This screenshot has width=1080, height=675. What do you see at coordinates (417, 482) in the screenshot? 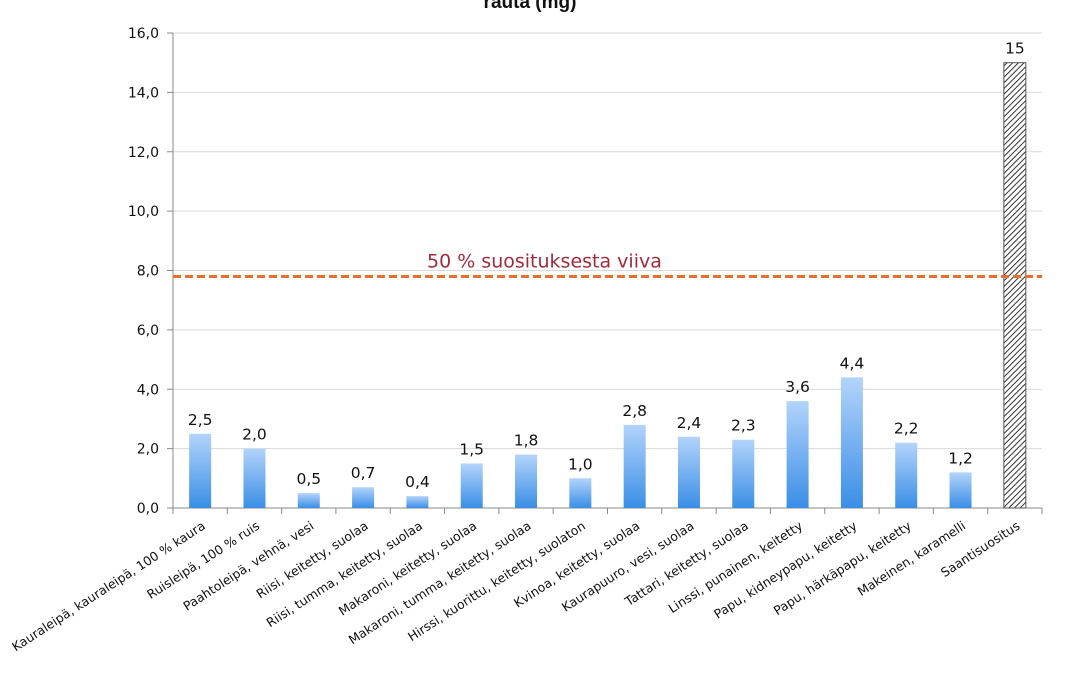
I see `data-label: 0,4` at bounding box center [417, 482].